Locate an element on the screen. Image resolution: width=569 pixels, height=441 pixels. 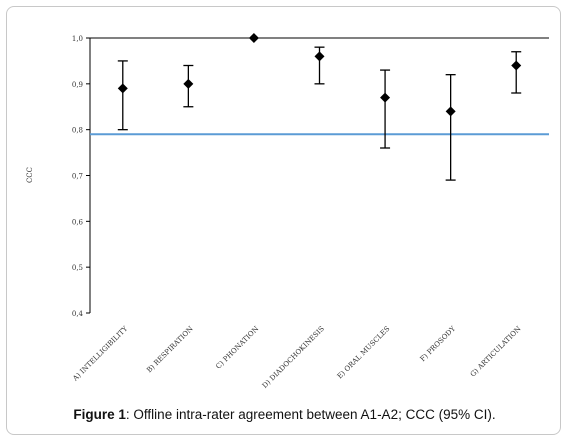
x-category-label: G) ARTICULATION is located at coordinates (496, 352).